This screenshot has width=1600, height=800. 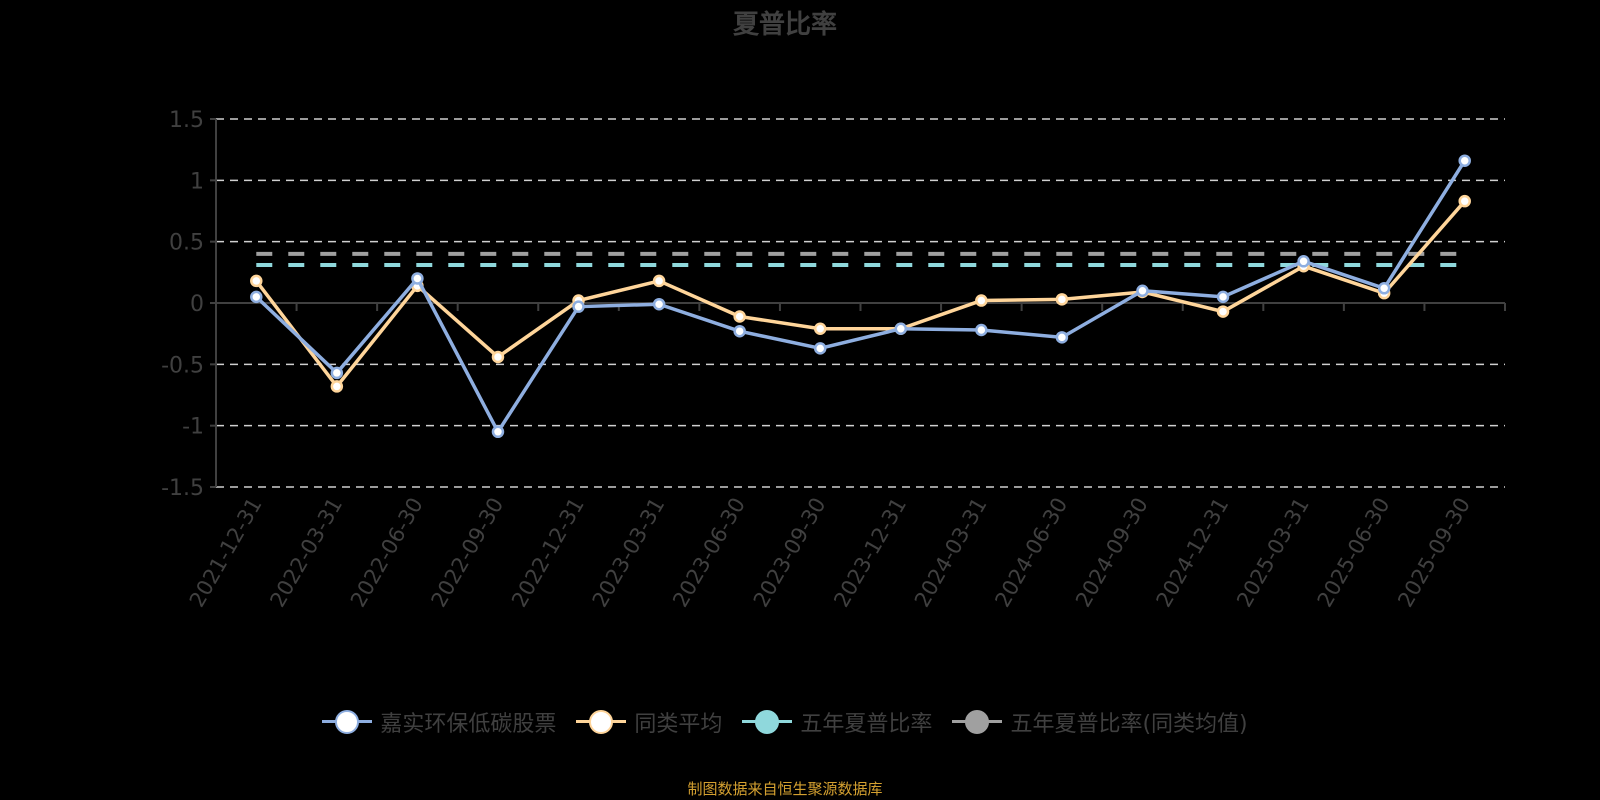 What do you see at coordinates (784, 25) in the screenshot?
I see `chart-title: 夏普比率` at bounding box center [784, 25].